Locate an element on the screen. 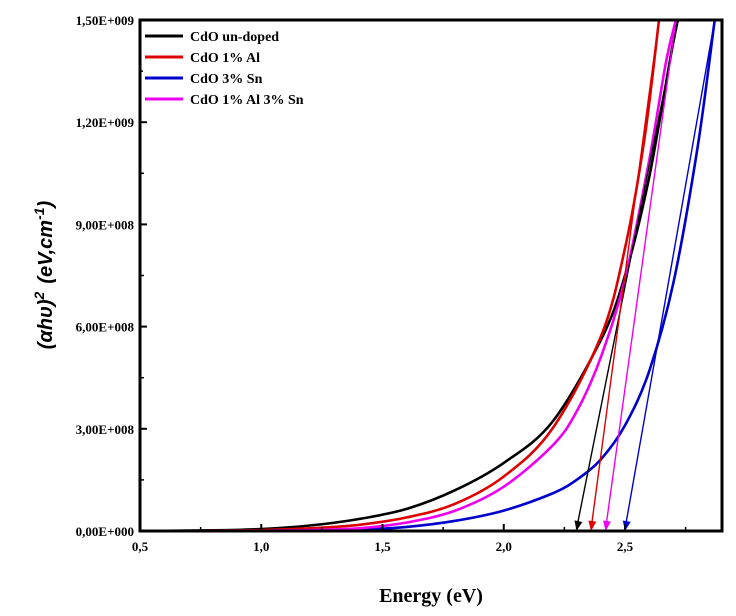 Image resolution: width=736 pixels, height=616 pixels. legend-label: CdO 3% Sn is located at coordinates (226, 79).